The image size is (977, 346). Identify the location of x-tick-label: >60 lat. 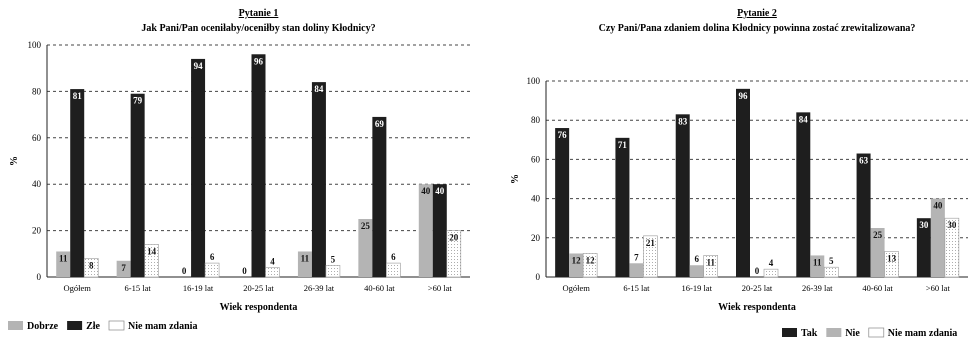
(440, 288).